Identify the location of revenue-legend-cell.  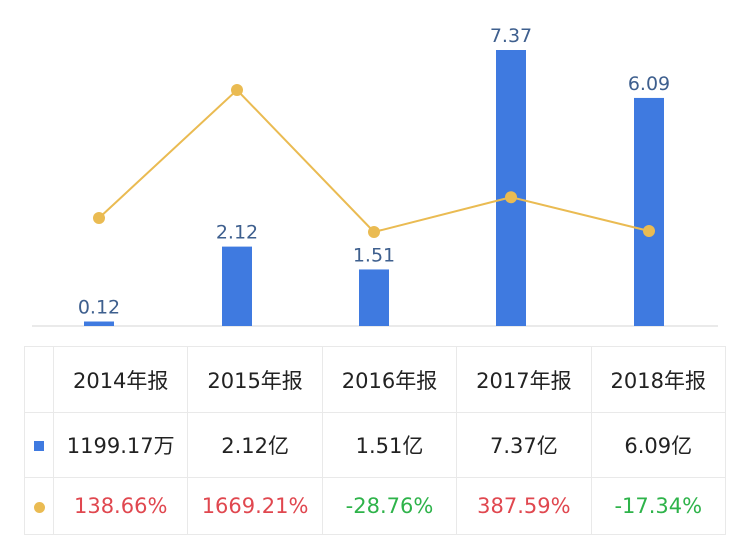
(39, 445).